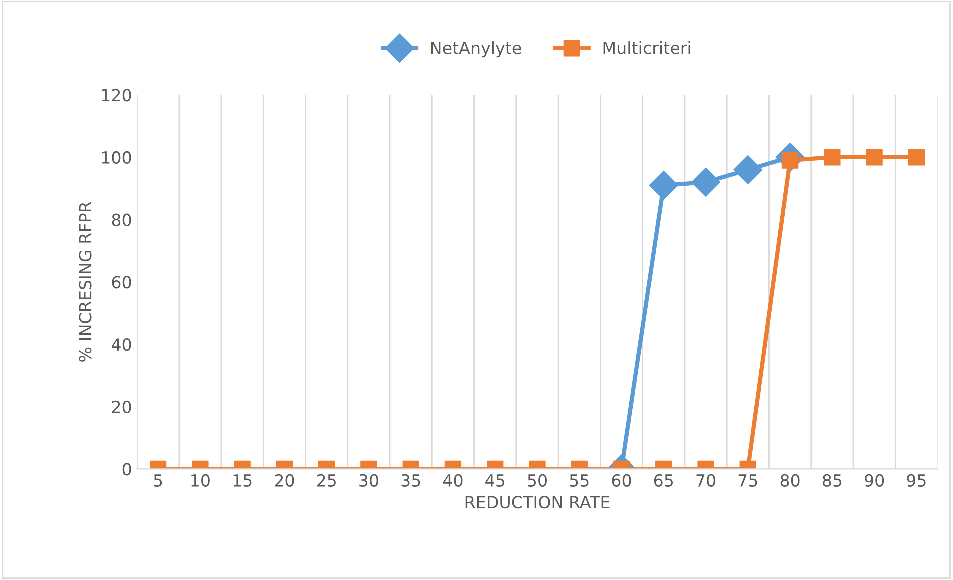 This screenshot has height=580, width=953. Describe the element at coordinates (201, 480) in the screenshot. I see `x-tick-label: 10` at that location.